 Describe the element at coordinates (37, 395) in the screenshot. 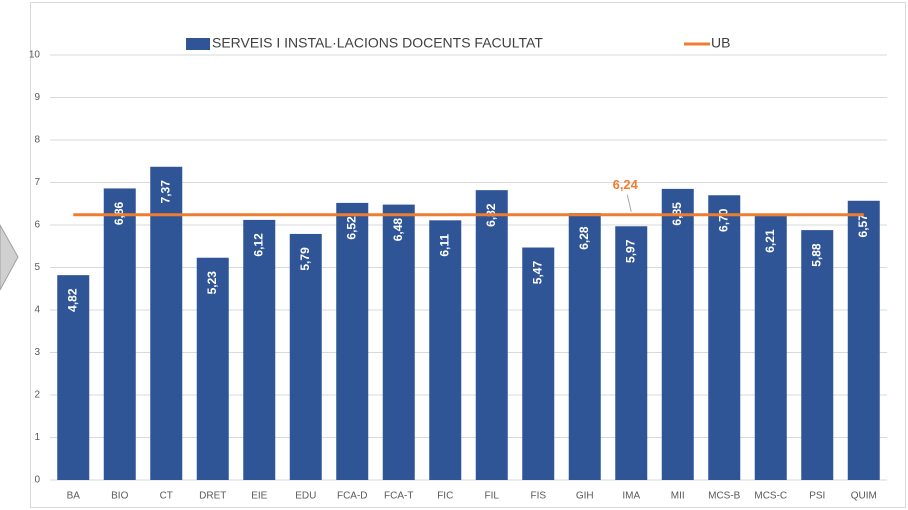

I see `y-tick-label: 2` at that location.